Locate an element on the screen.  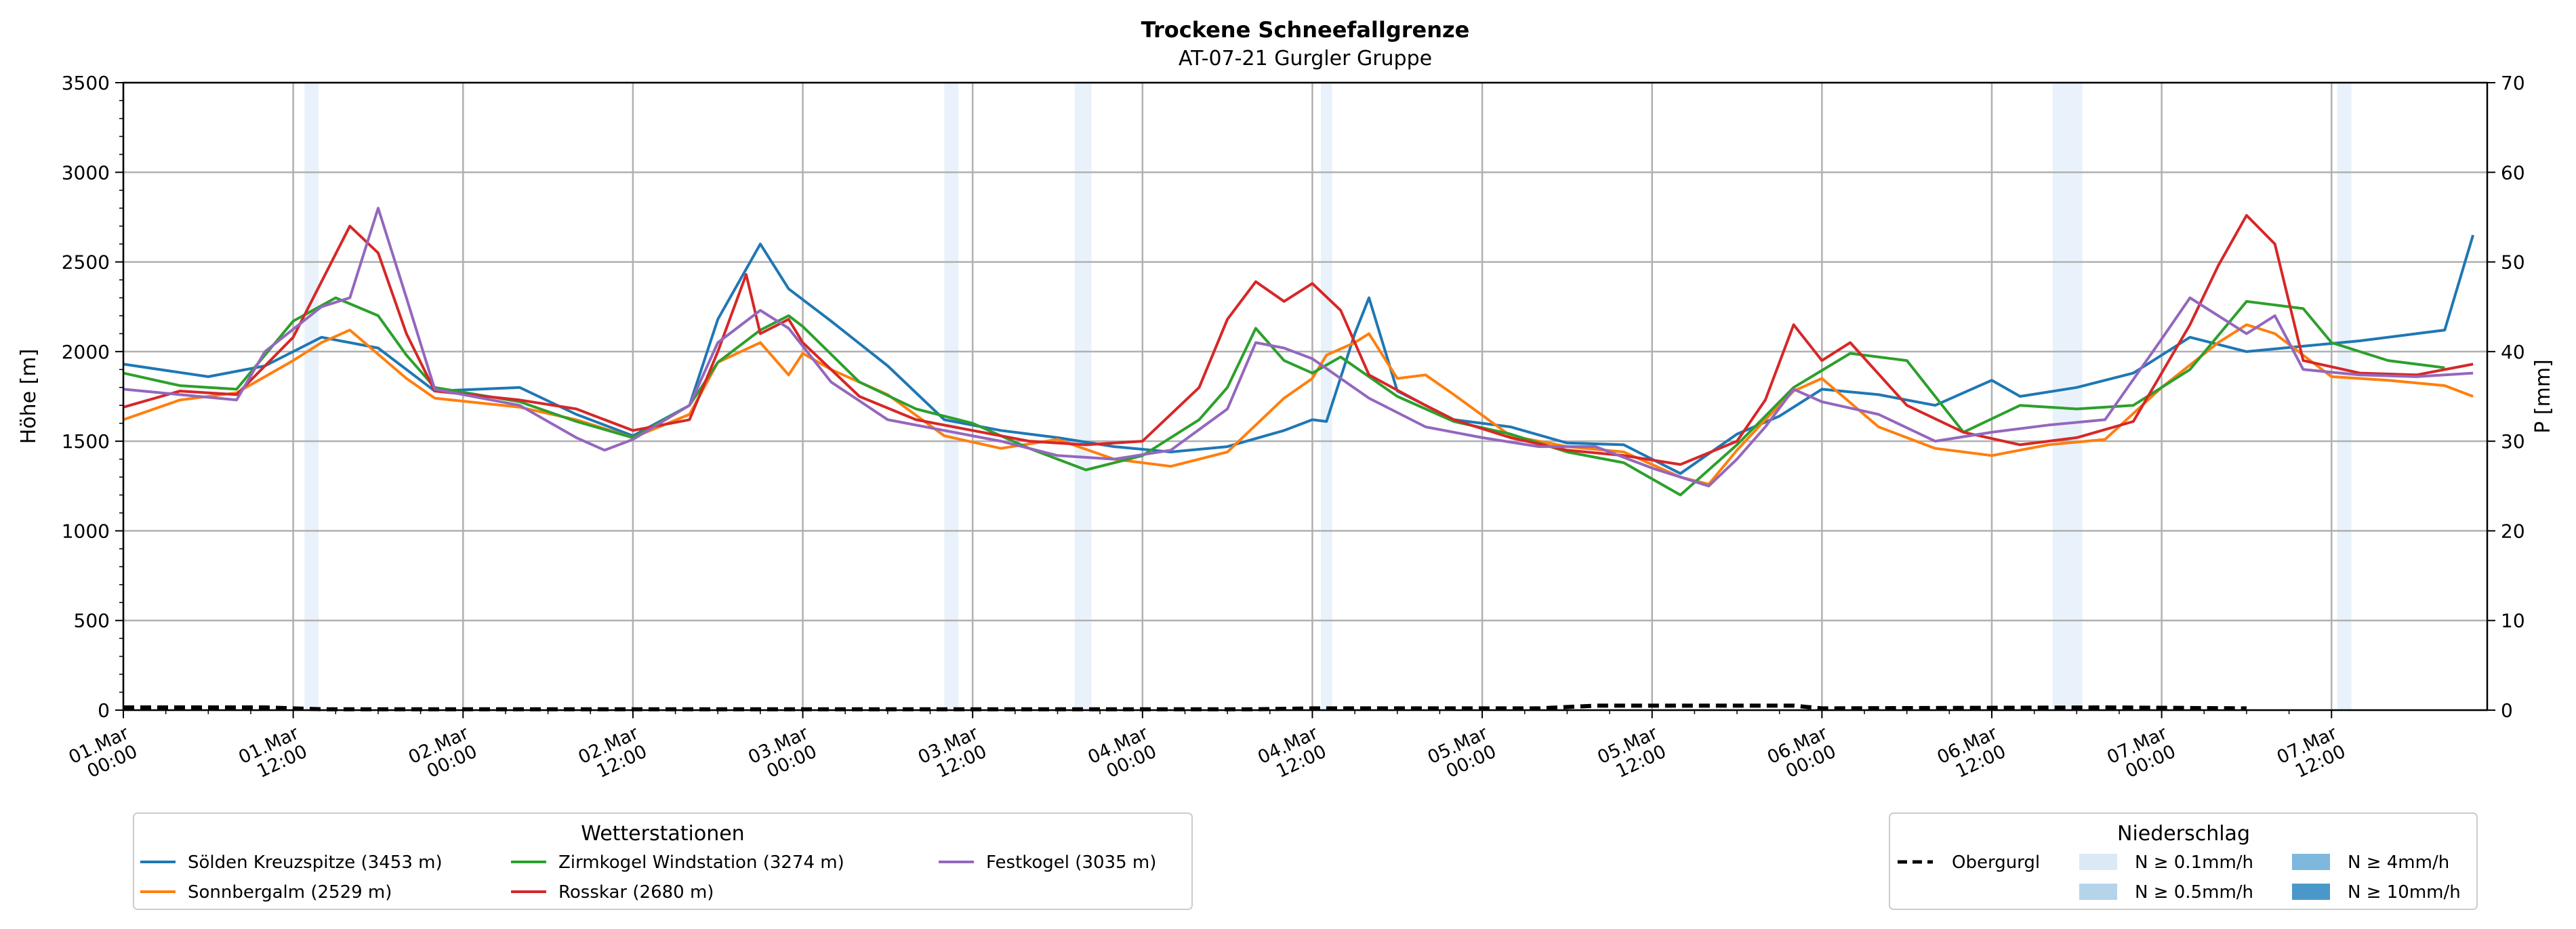
y-tick-label-0: 0 is located at coordinates (104, 710).